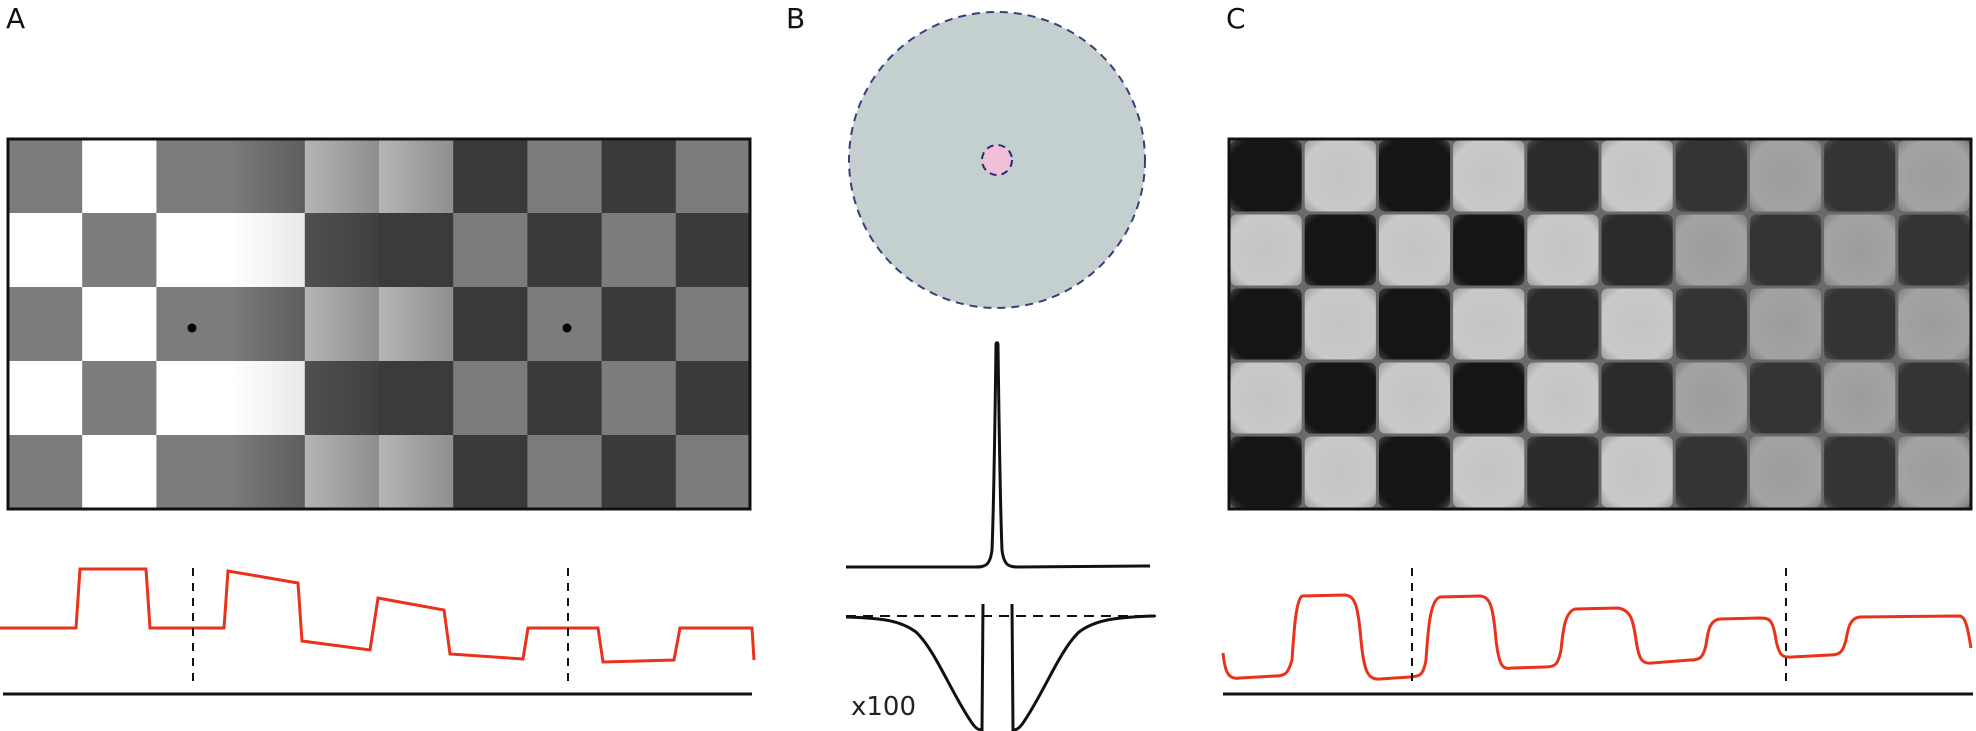 This screenshot has height=731, width=1976. I want to click on target-dot-right, so click(567, 328).